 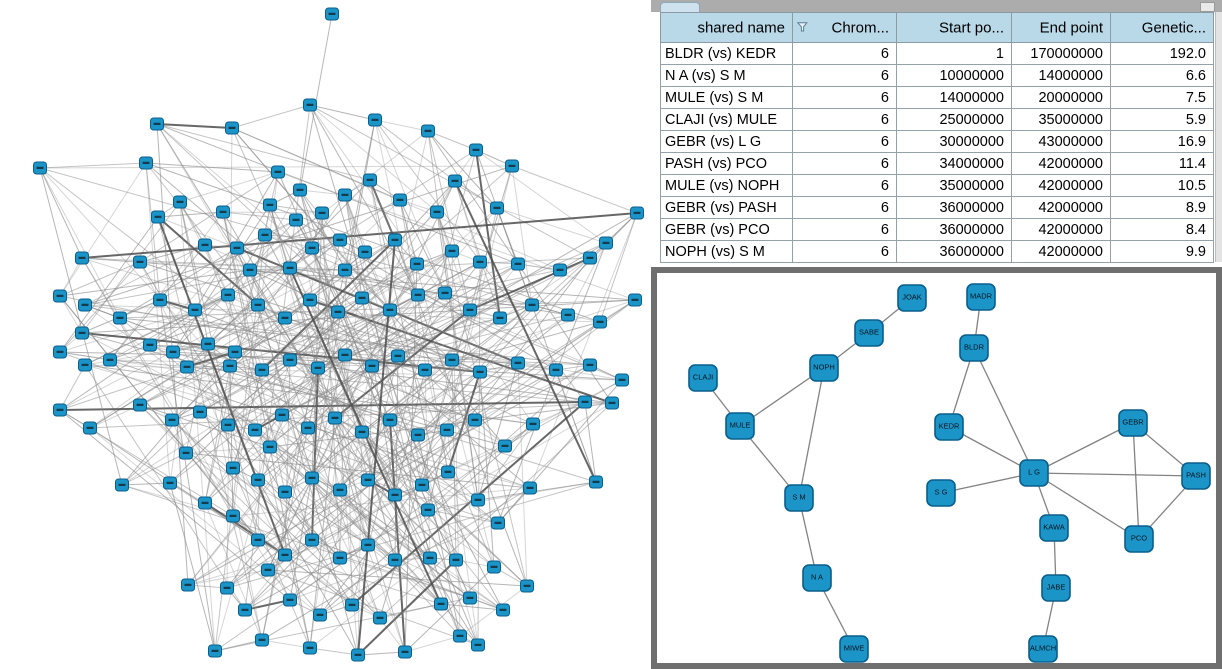 I want to click on table-row: N A (vs) S M 6 10000000 14000000 6.6, so click(x=937, y=75).